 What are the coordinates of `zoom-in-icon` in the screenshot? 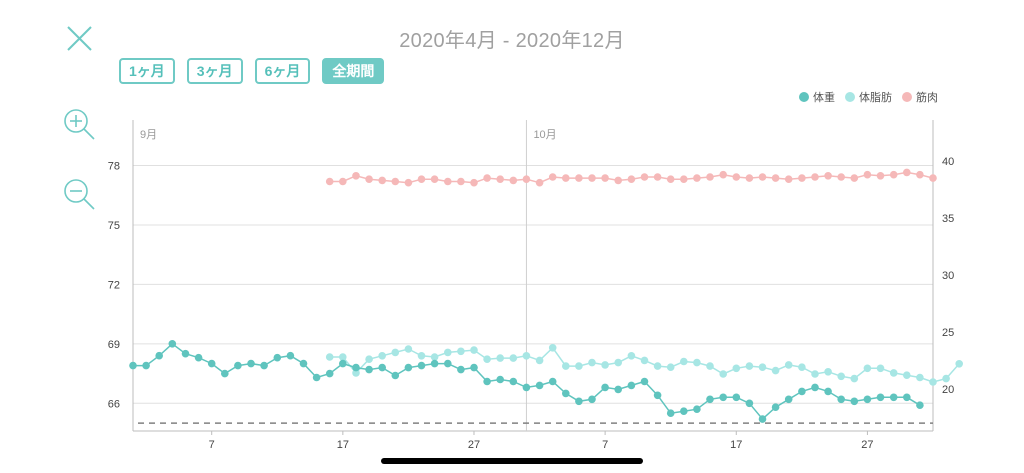 It's located at (79, 124).